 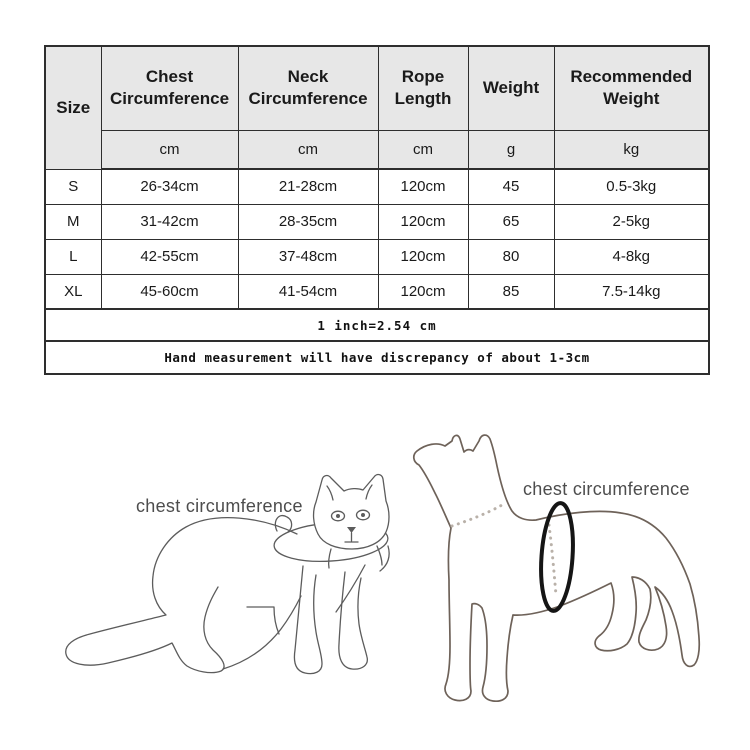 What do you see at coordinates (377, 149) in the screenshot?
I see `table-units-row: cm cm cm g kg` at bounding box center [377, 149].